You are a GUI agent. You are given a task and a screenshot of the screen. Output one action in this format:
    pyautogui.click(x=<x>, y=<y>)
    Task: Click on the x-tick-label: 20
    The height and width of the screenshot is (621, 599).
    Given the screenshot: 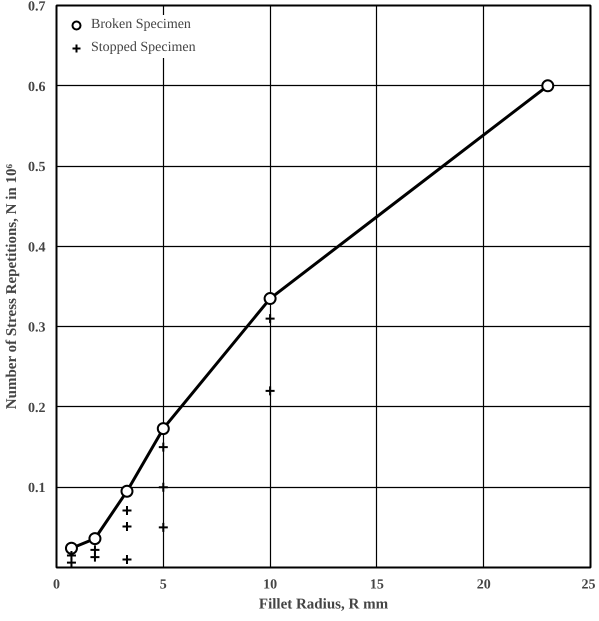 What is the action you would take?
    pyautogui.click(x=483, y=585)
    